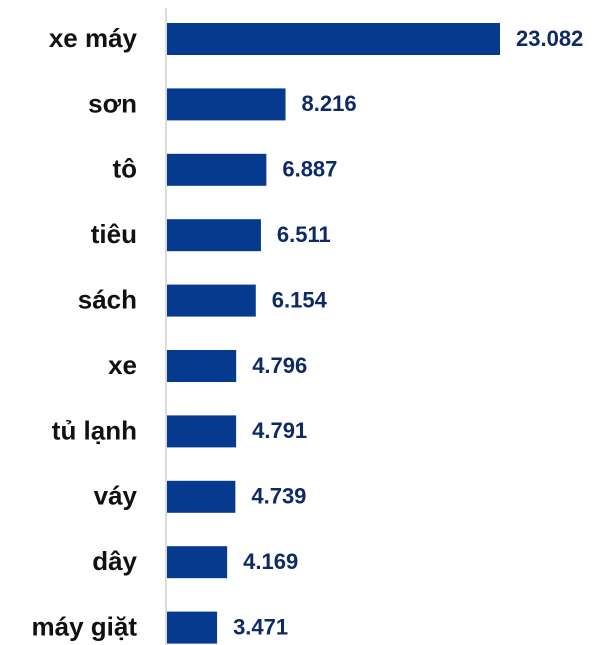 This screenshot has height=645, width=605. What do you see at coordinates (114, 561) in the screenshot?
I see `category-label: dây` at bounding box center [114, 561].